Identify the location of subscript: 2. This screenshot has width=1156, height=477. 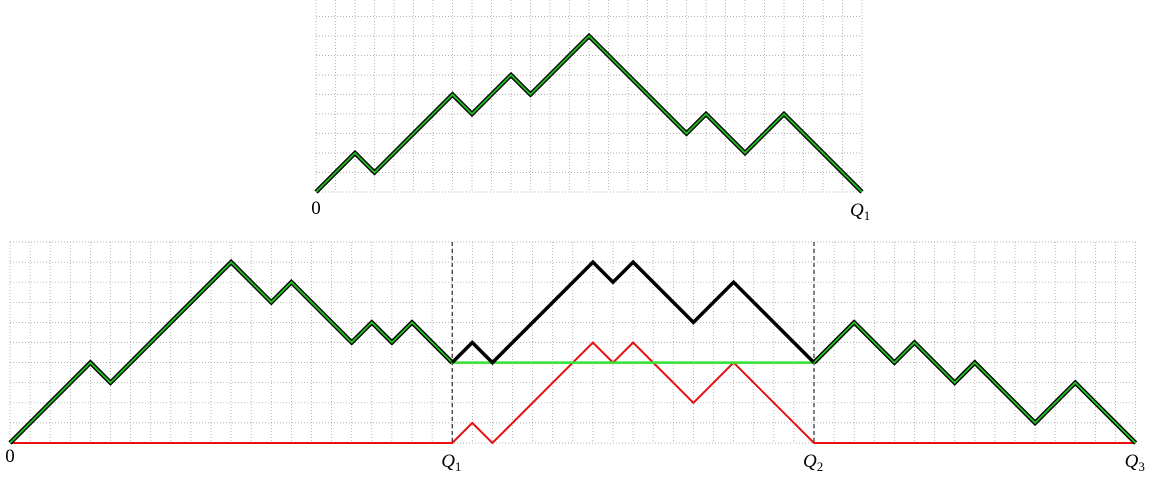
(820, 466).